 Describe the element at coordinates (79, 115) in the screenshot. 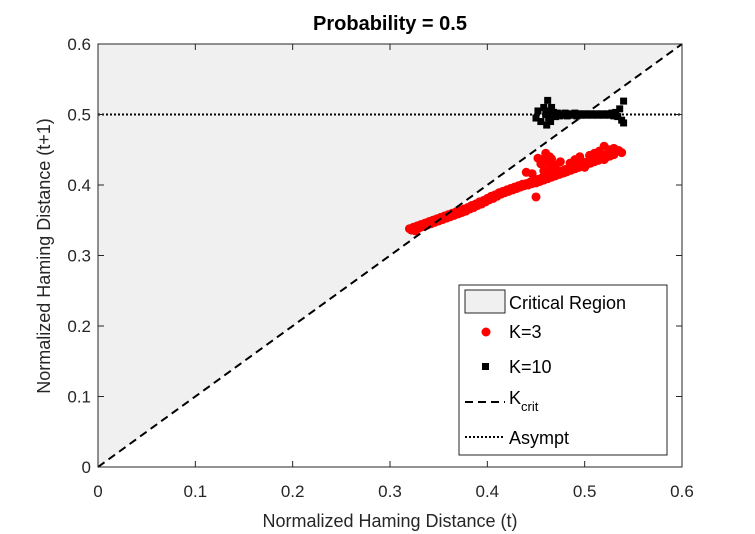

I see `y-tick-label: 0.5` at that location.